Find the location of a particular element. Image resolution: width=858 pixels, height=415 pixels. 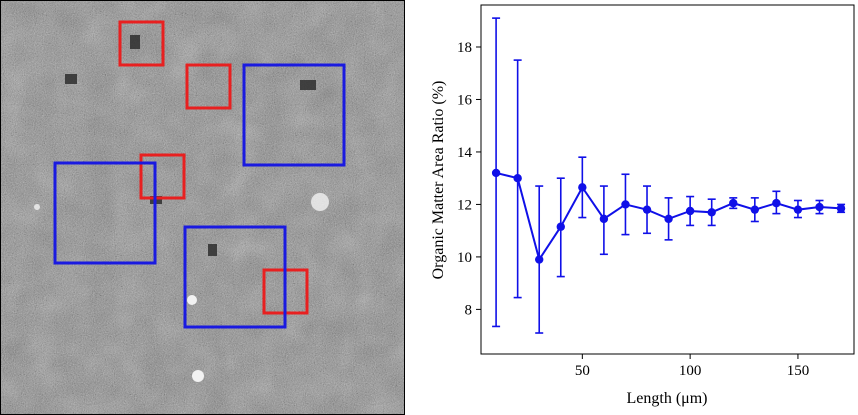

y-tick-label: 18 is located at coordinates (464, 48).